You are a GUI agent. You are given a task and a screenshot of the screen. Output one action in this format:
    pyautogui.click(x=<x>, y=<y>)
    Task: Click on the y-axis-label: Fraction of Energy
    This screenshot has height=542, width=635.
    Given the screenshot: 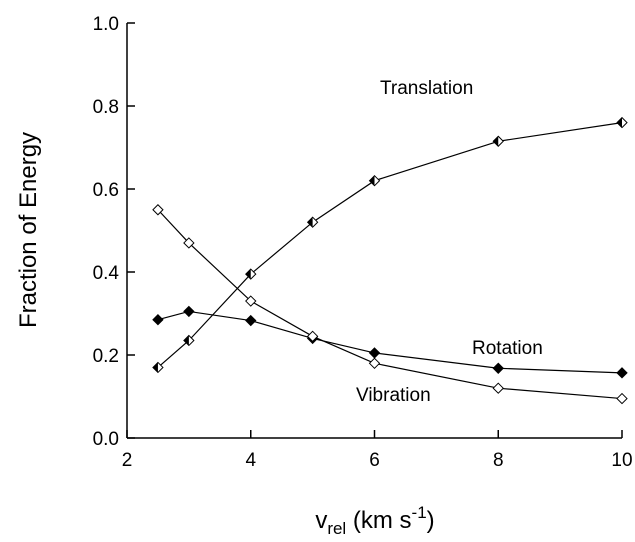 What is the action you would take?
    pyautogui.click(x=28, y=230)
    